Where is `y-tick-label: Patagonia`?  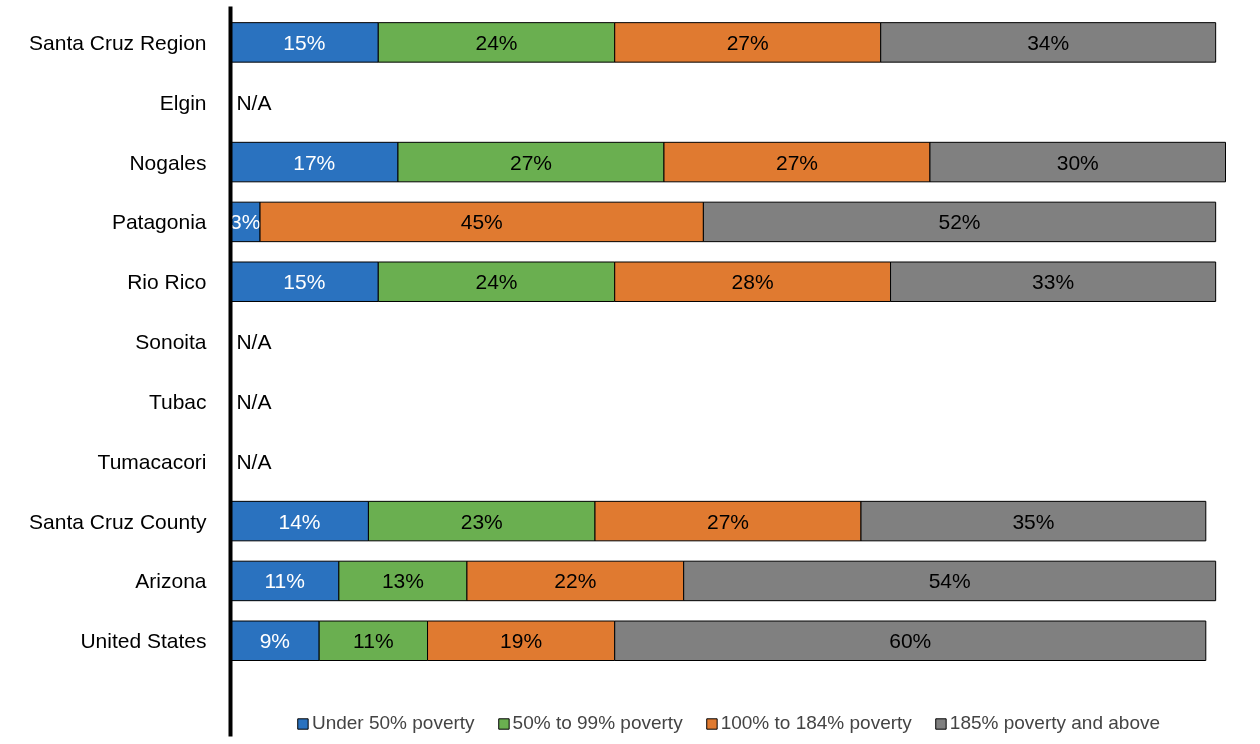 y-tick-label: Patagonia is located at coordinates (159, 222).